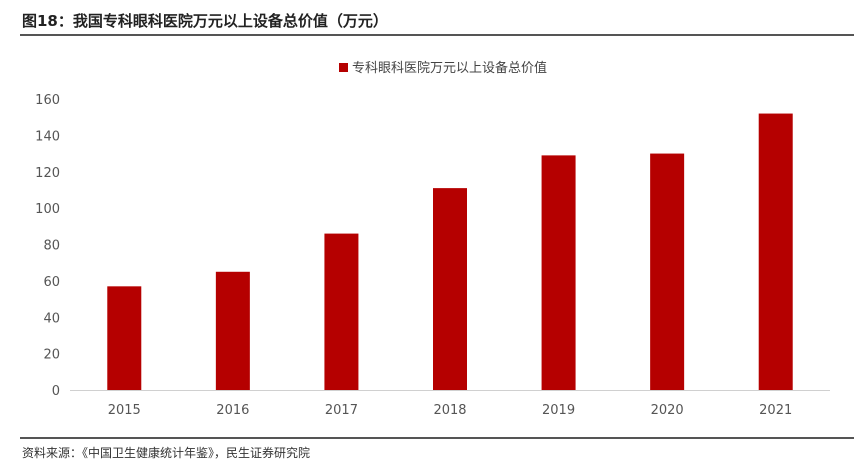 Image resolution: width=868 pixels, height=465 pixels. Describe the element at coordinates (341, 311) in the screenshot. I see `bar-2017` at that location.